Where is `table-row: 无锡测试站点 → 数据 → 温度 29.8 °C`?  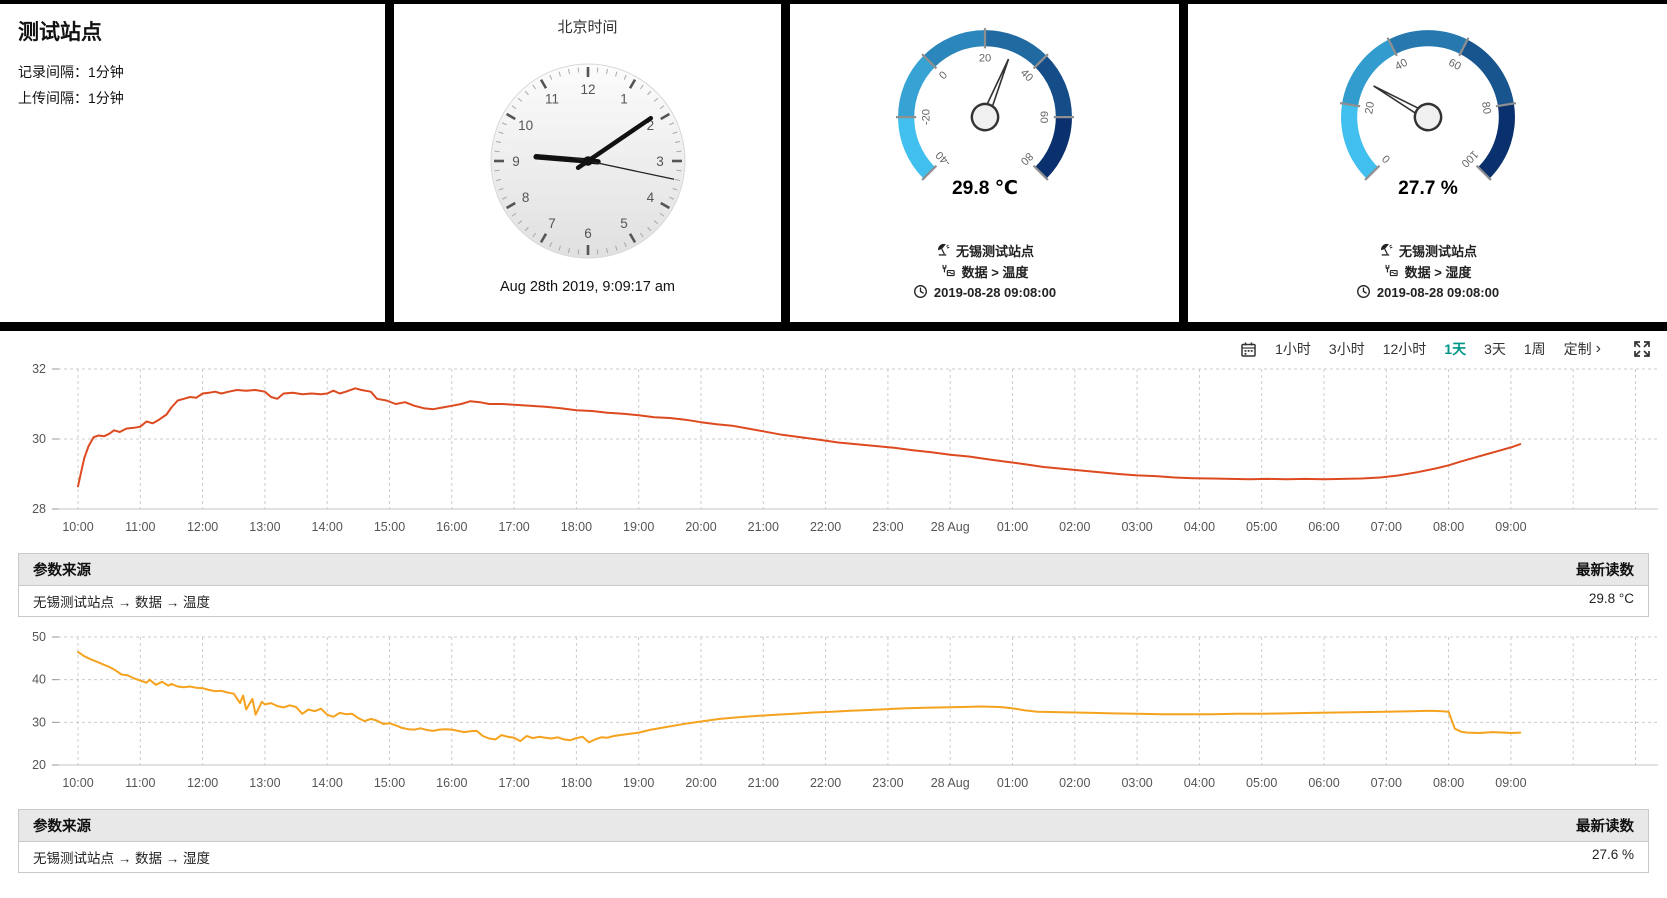 table-row: 无锡测试站点 → 数据 → 温度 29.8 °C is located at coordinates (833, 601).